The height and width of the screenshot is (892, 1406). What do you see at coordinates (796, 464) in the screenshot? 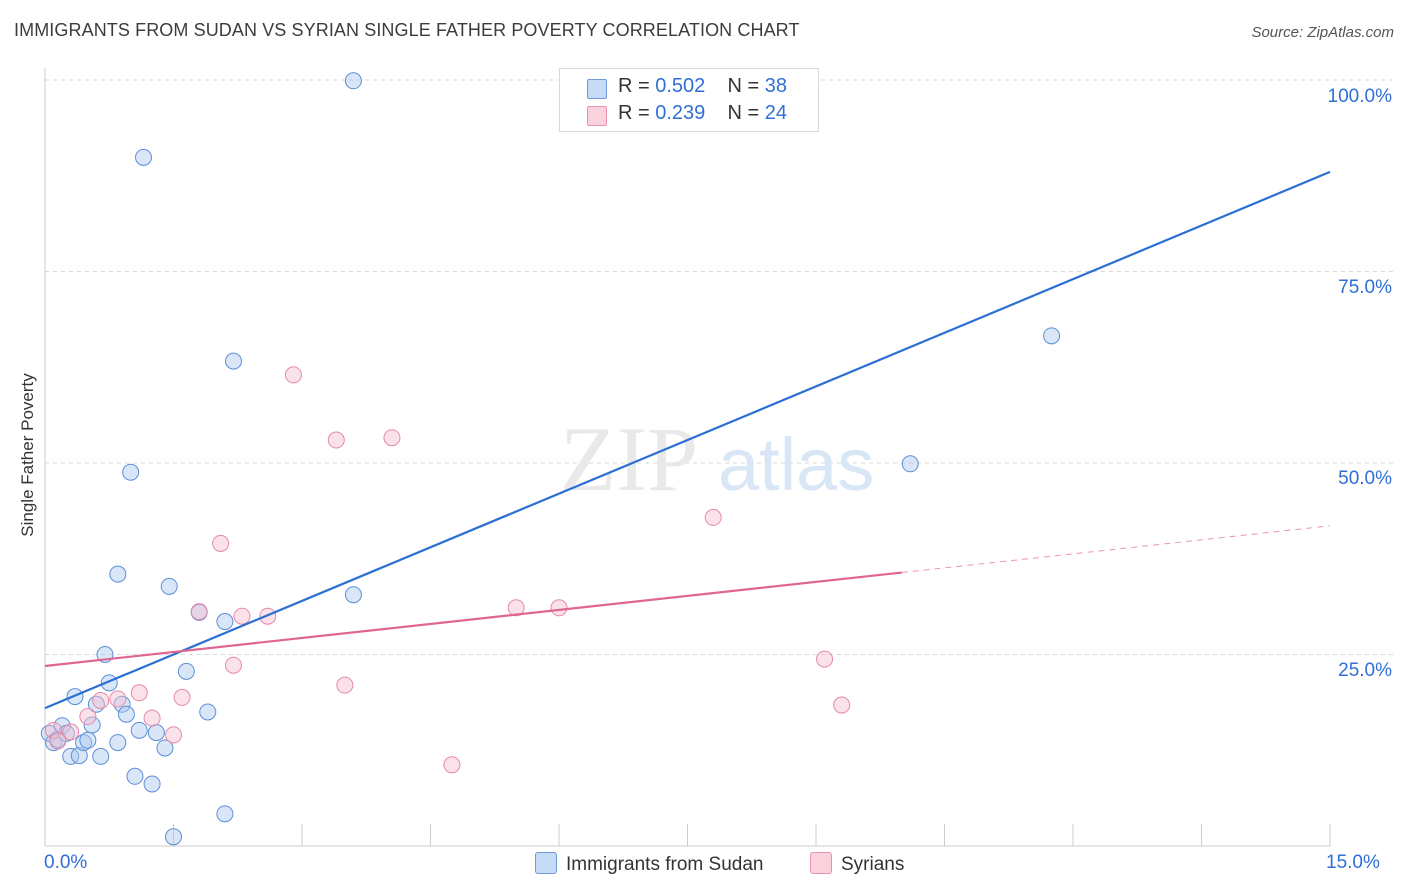
I see `watermark-atlas: atlas` at bounding box center [796, 464].